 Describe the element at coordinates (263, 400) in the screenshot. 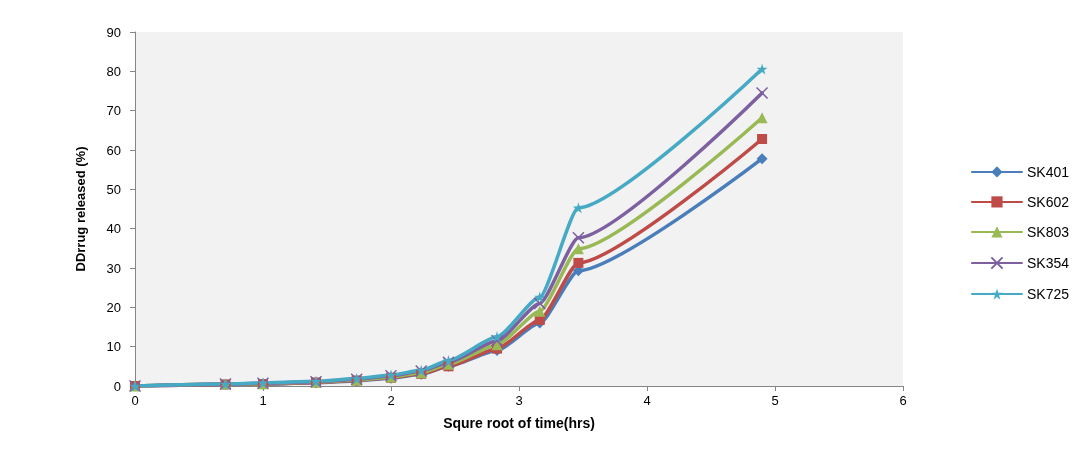

I see `x-tick-label: 1` at that location.